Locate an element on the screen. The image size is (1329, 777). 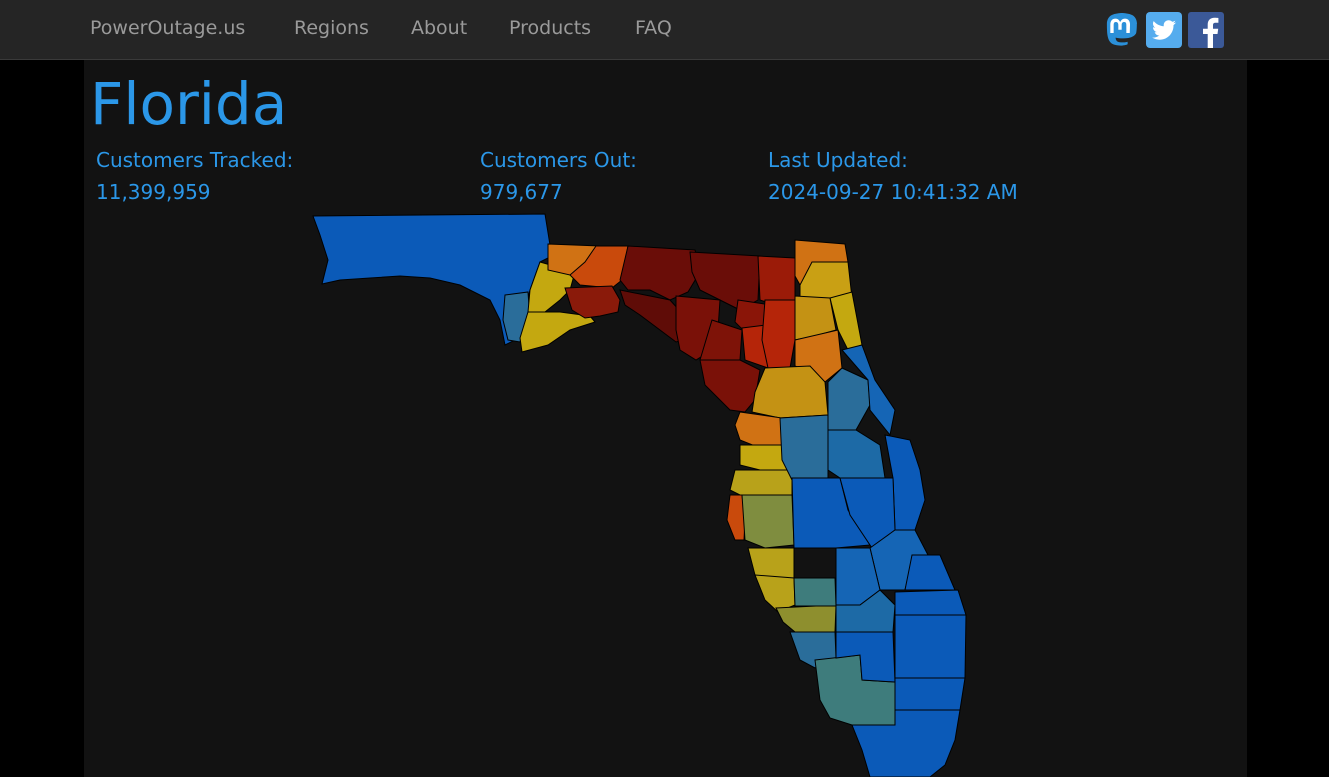
nav-link-regions: Regions is located at coordinates (331, 28).